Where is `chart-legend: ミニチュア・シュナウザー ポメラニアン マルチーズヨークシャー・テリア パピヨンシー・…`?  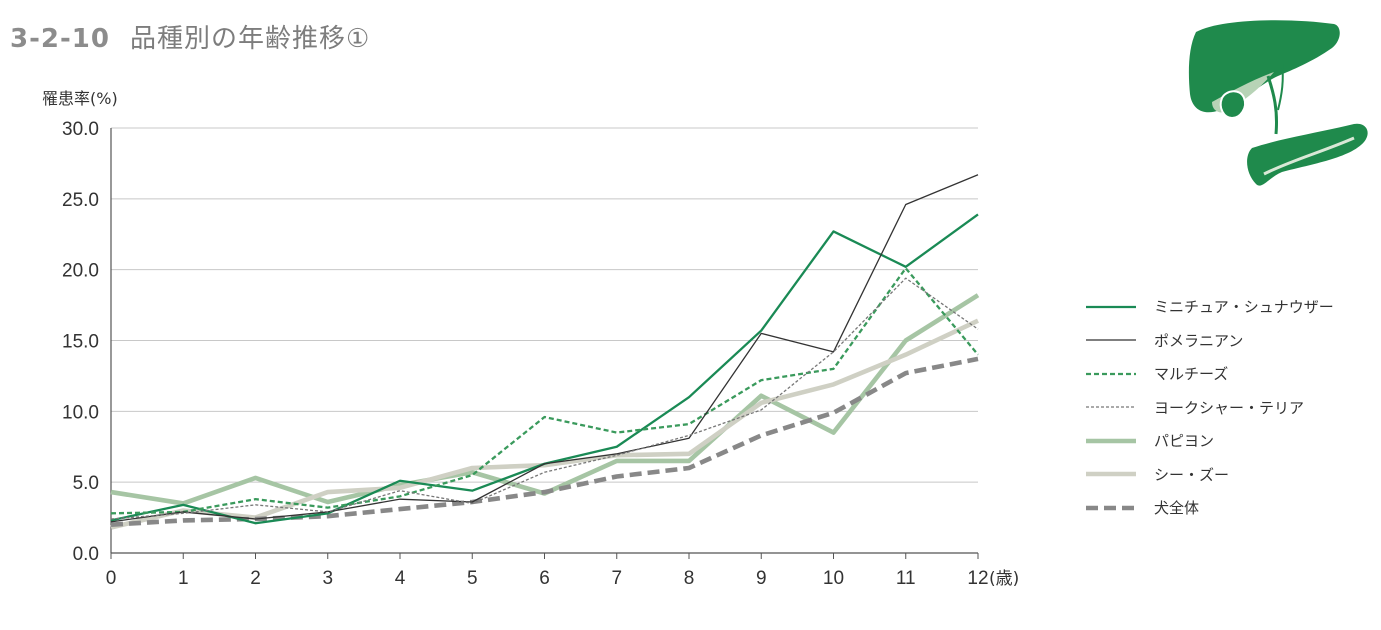
chart-legend: ミニチュア・シュナウザー ポメラニアン マルチーズヨークシャー・テリア パピヨンシー・… is located at coordinates (1231, 407).